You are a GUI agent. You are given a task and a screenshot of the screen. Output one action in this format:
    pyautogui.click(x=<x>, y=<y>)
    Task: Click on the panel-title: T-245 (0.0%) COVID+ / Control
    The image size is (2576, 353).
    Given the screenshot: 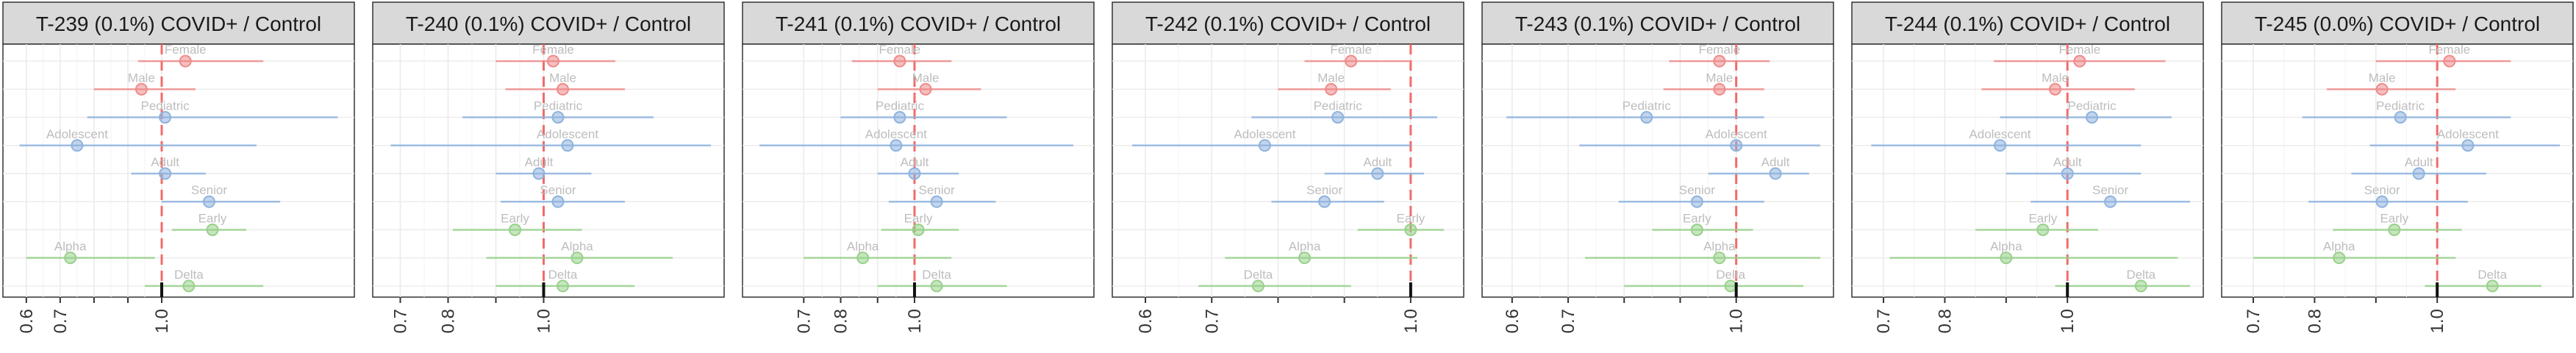 What is the action you would take?
    pyautogui.click(x=2397, y=24)
    